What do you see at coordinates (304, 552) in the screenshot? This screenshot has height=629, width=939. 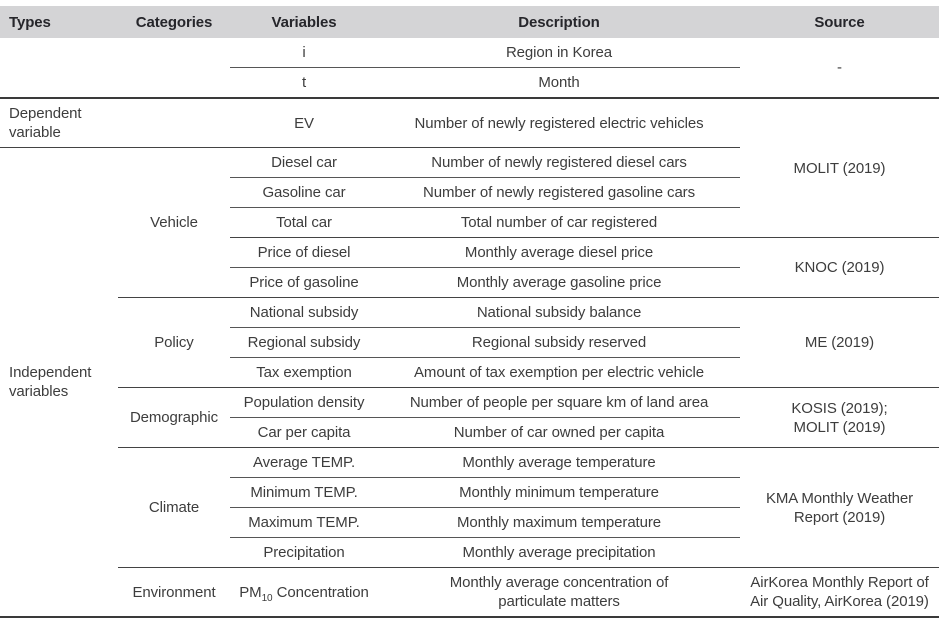 I see `cell-variable: Precipitation` at bounding box center [304, 552].